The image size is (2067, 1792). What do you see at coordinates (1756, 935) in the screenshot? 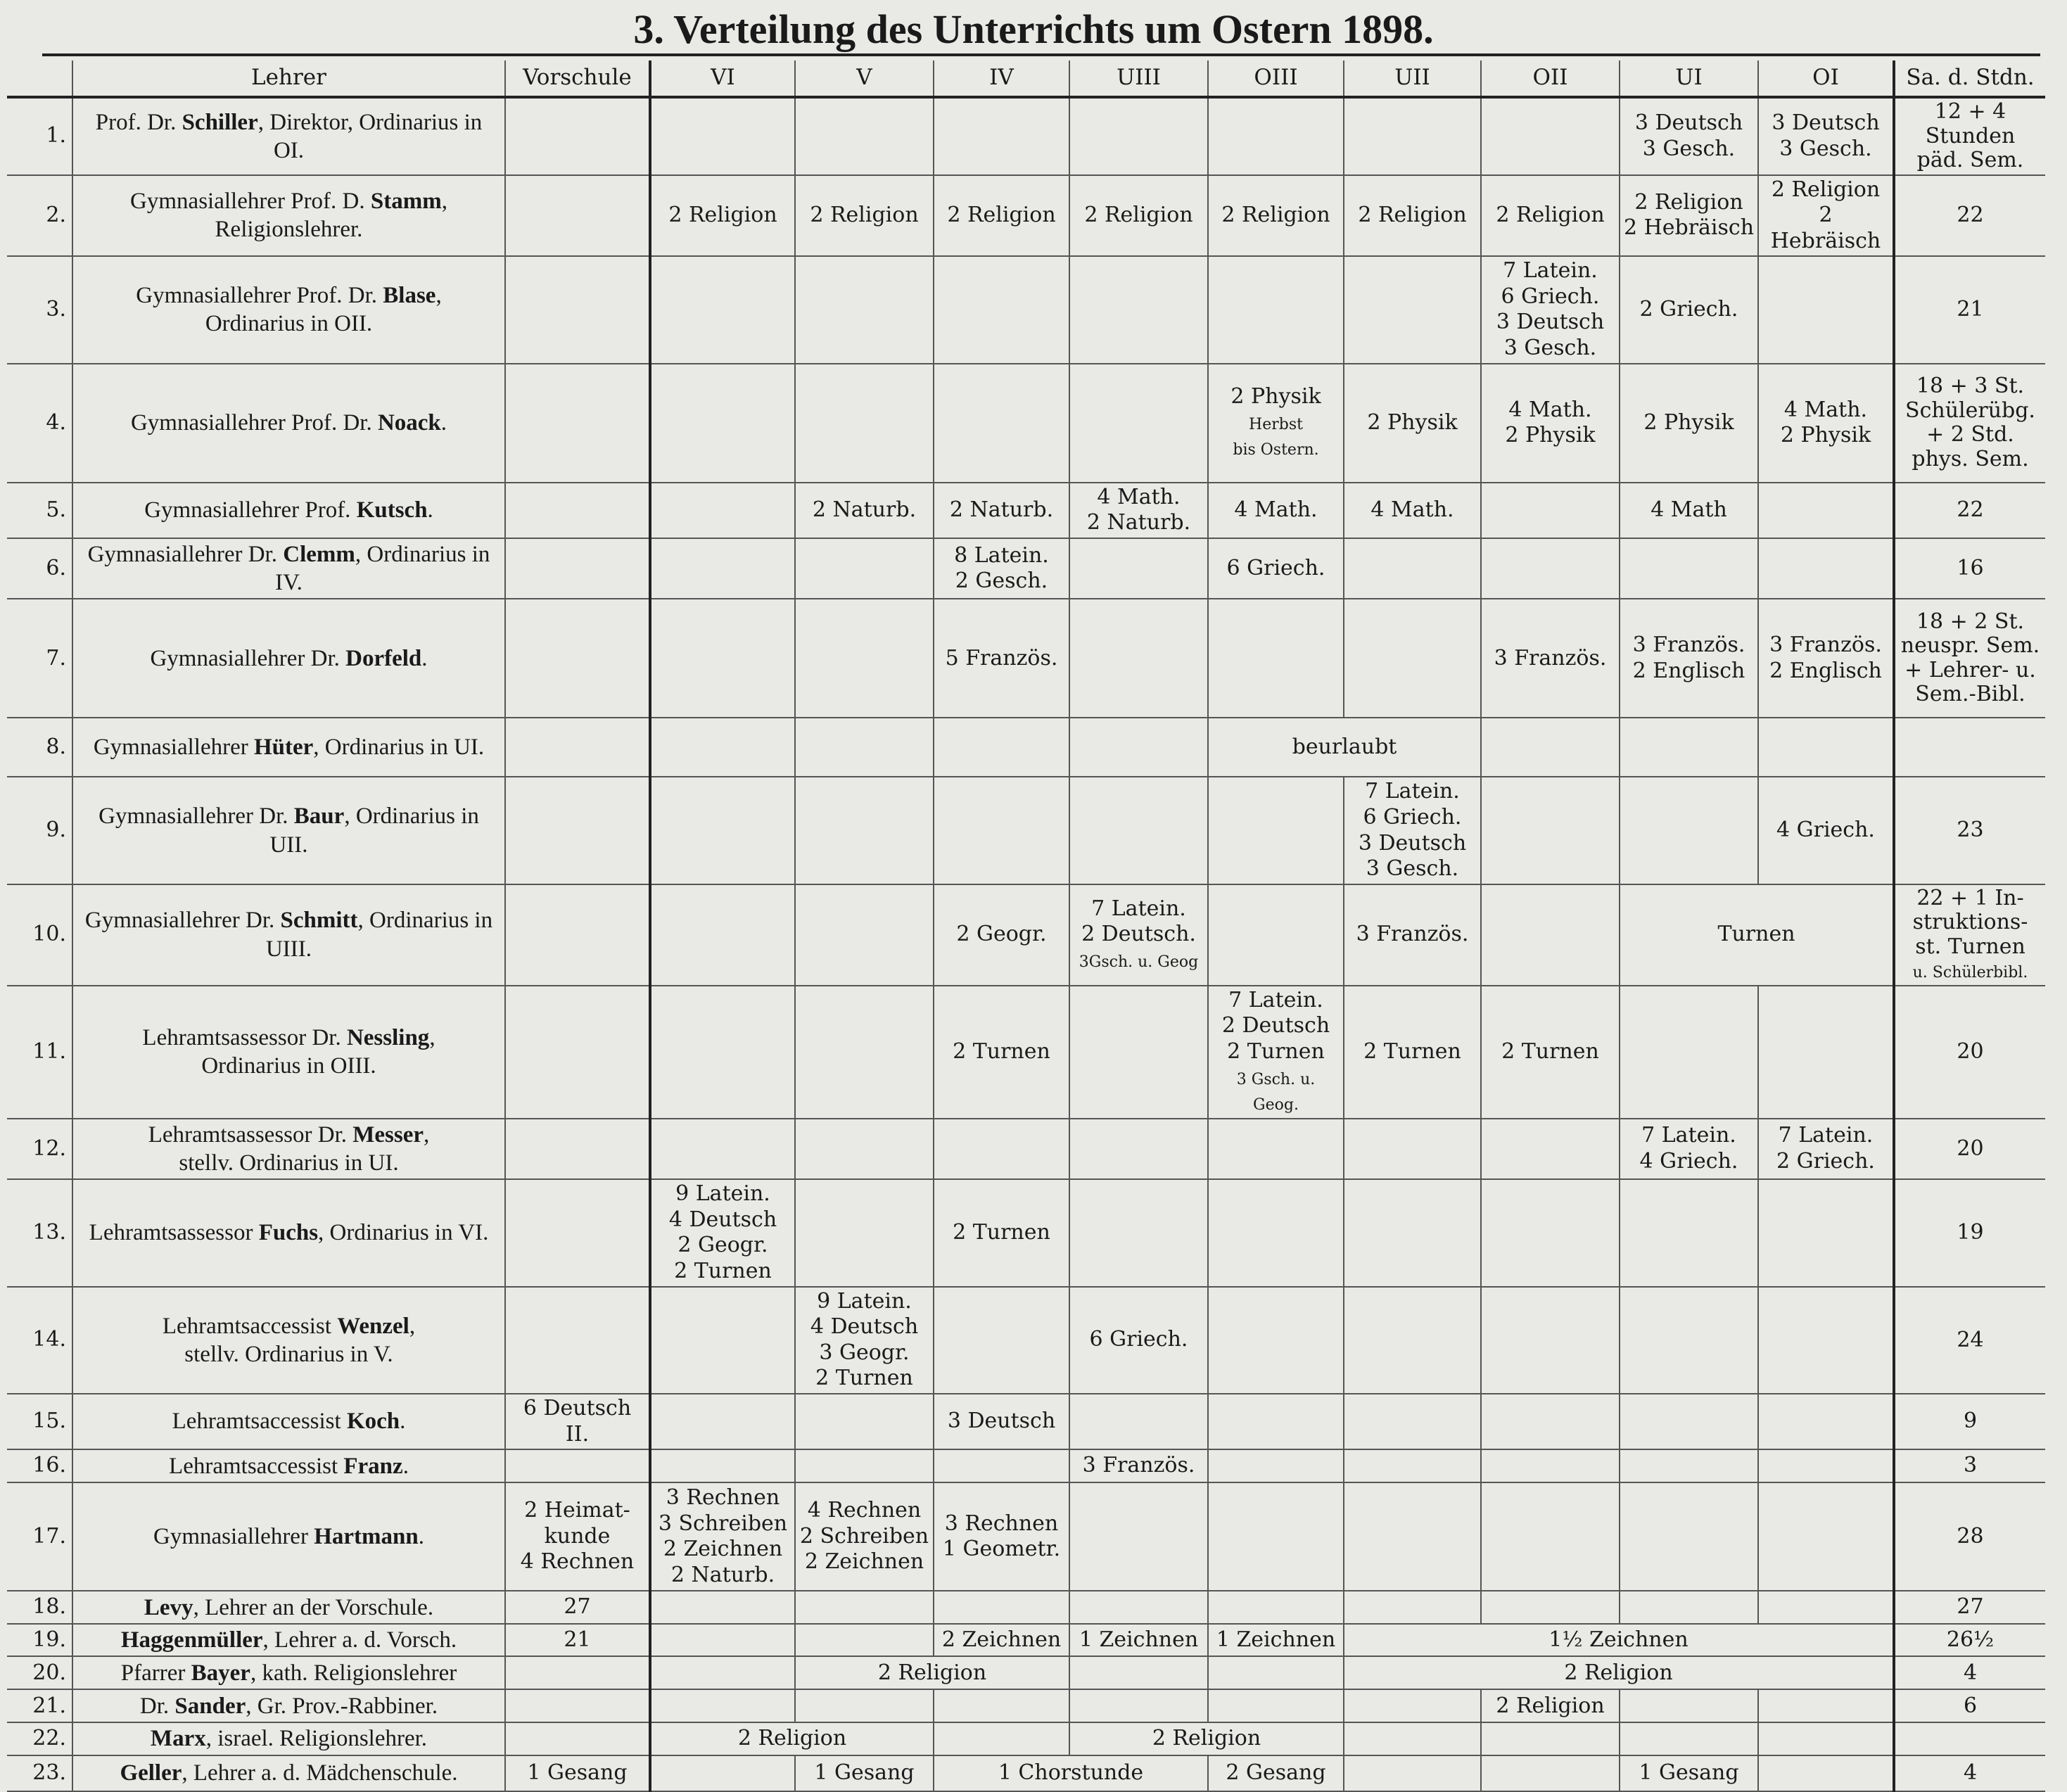
I see `lesson-cell: Turnen` at bounding box center [1756, 935].